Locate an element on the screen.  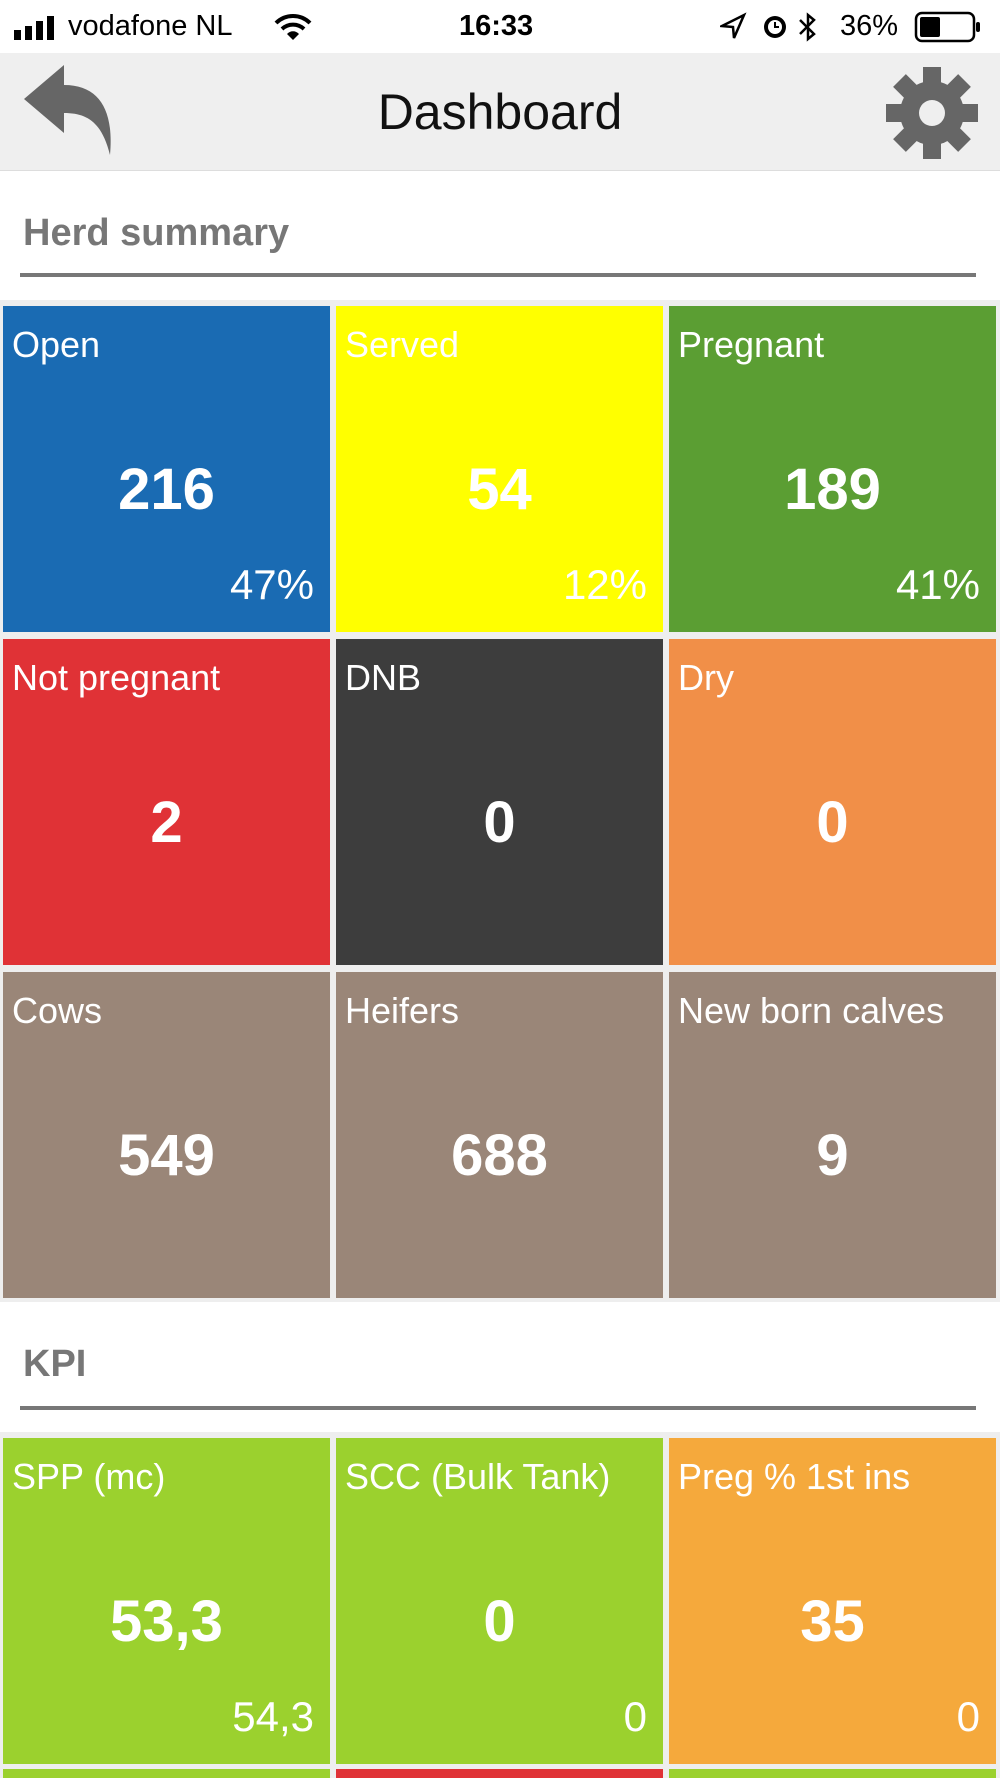
tile-label: Open is located at coordinates (56, 344).